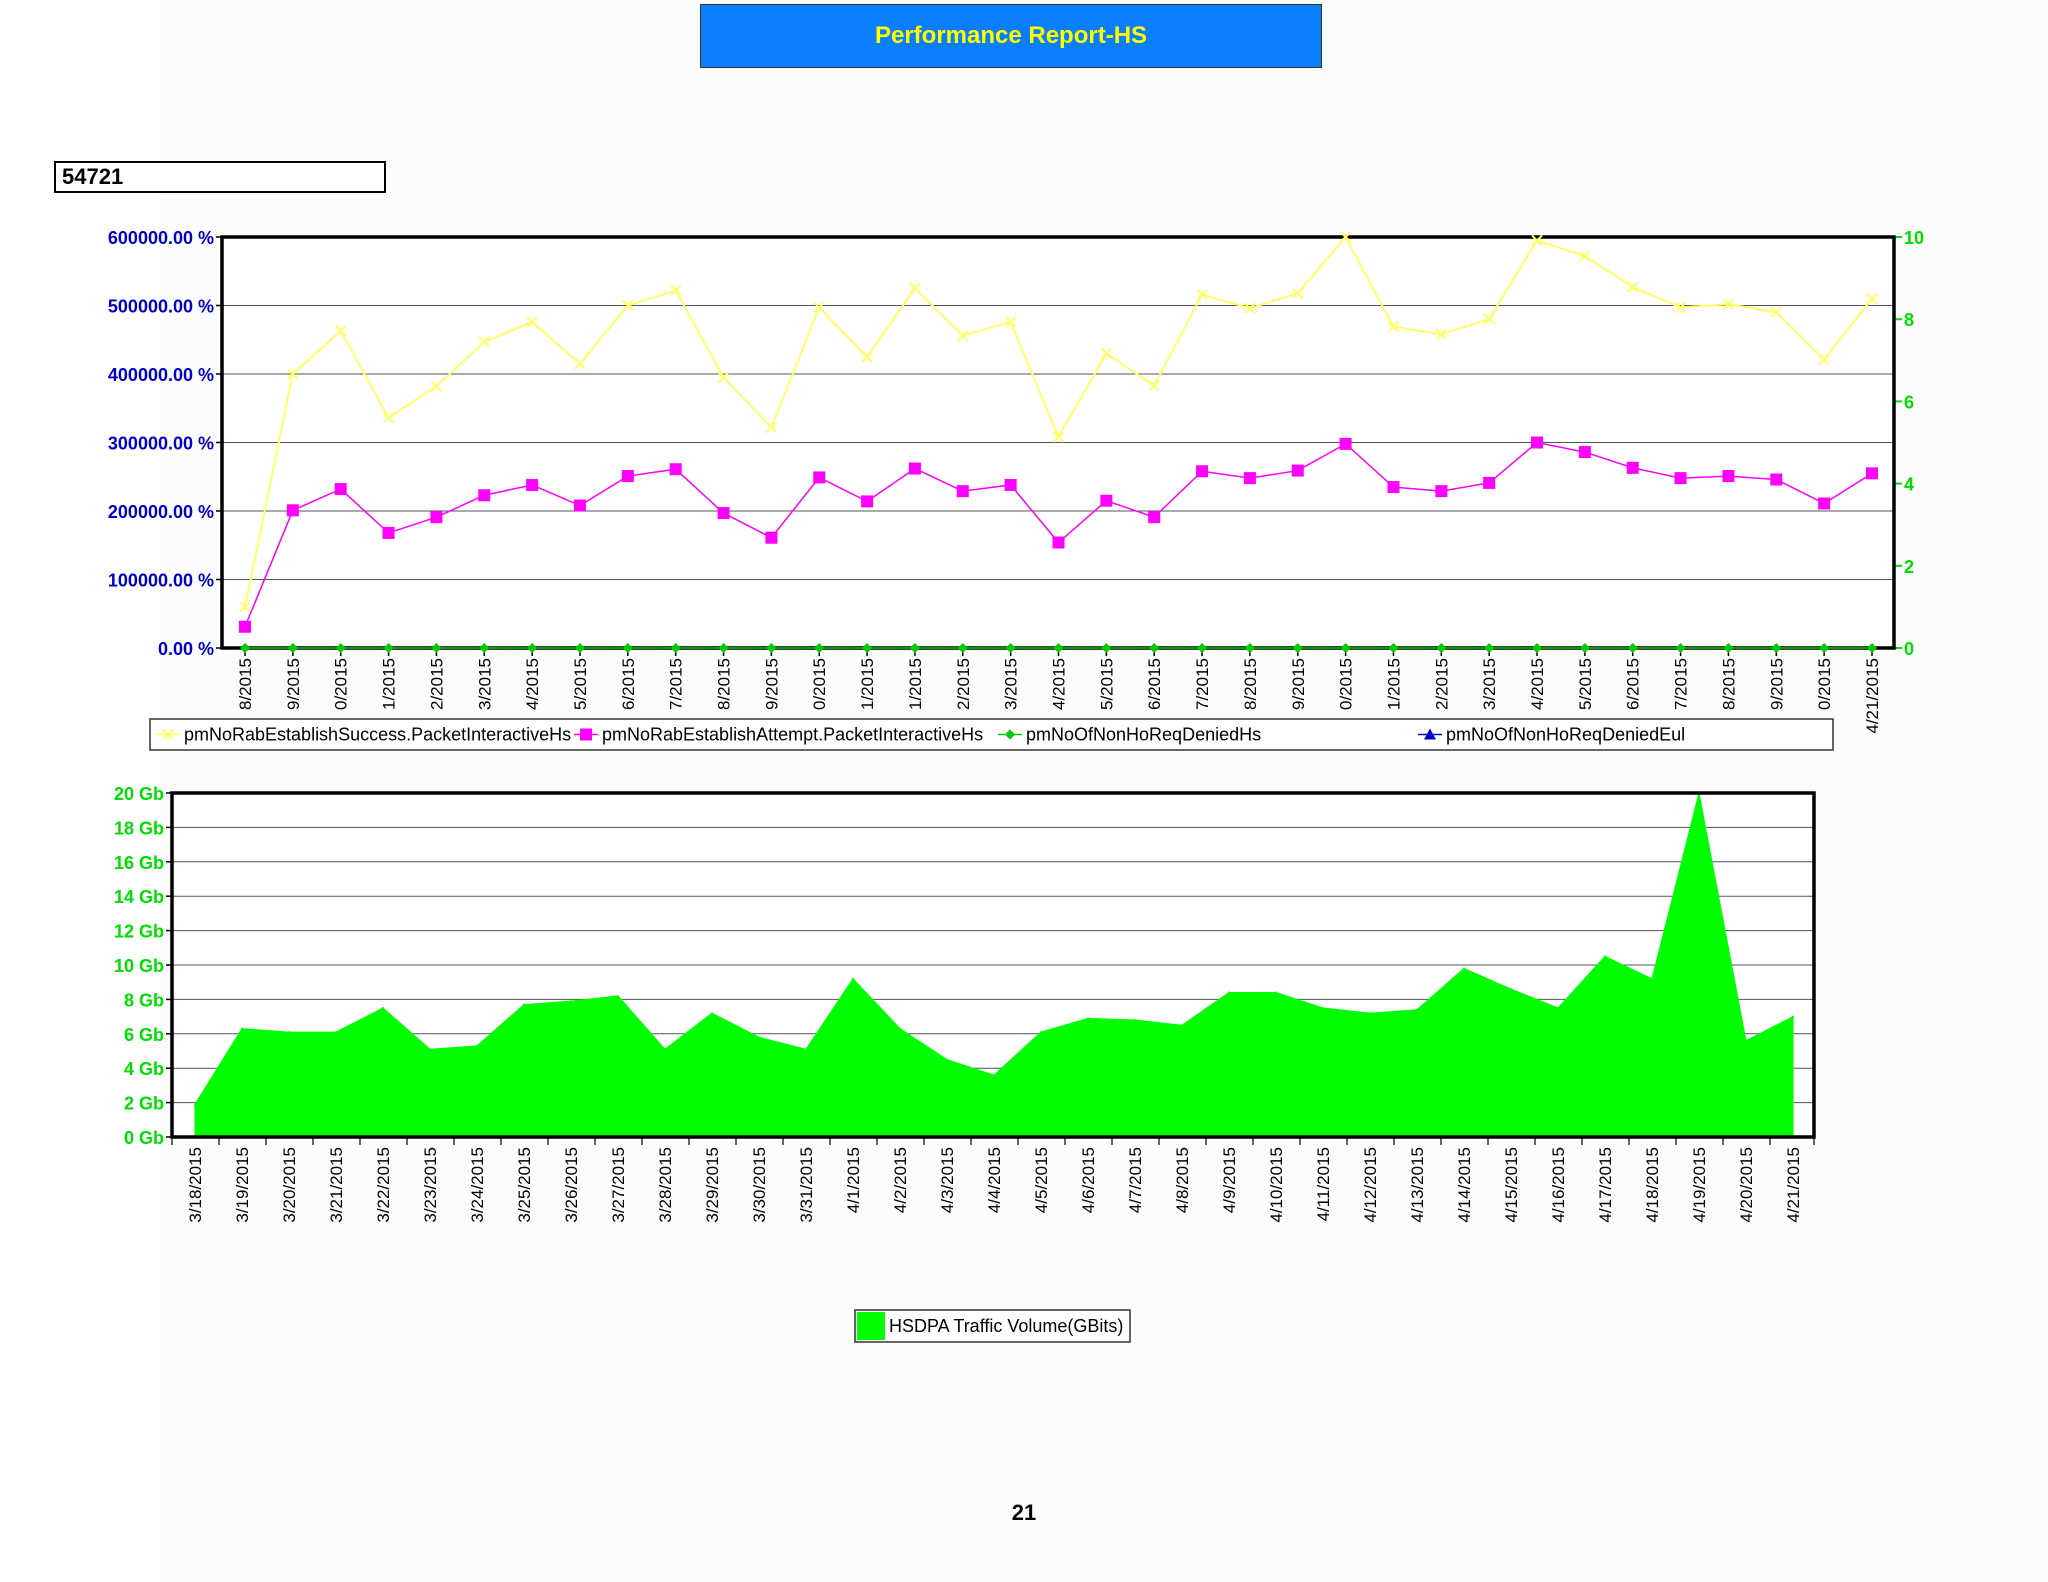  Describe the element at coordinates (1417, 1185) in the screenshot. I see `x-tick-label: 4/13/2015` at that location.